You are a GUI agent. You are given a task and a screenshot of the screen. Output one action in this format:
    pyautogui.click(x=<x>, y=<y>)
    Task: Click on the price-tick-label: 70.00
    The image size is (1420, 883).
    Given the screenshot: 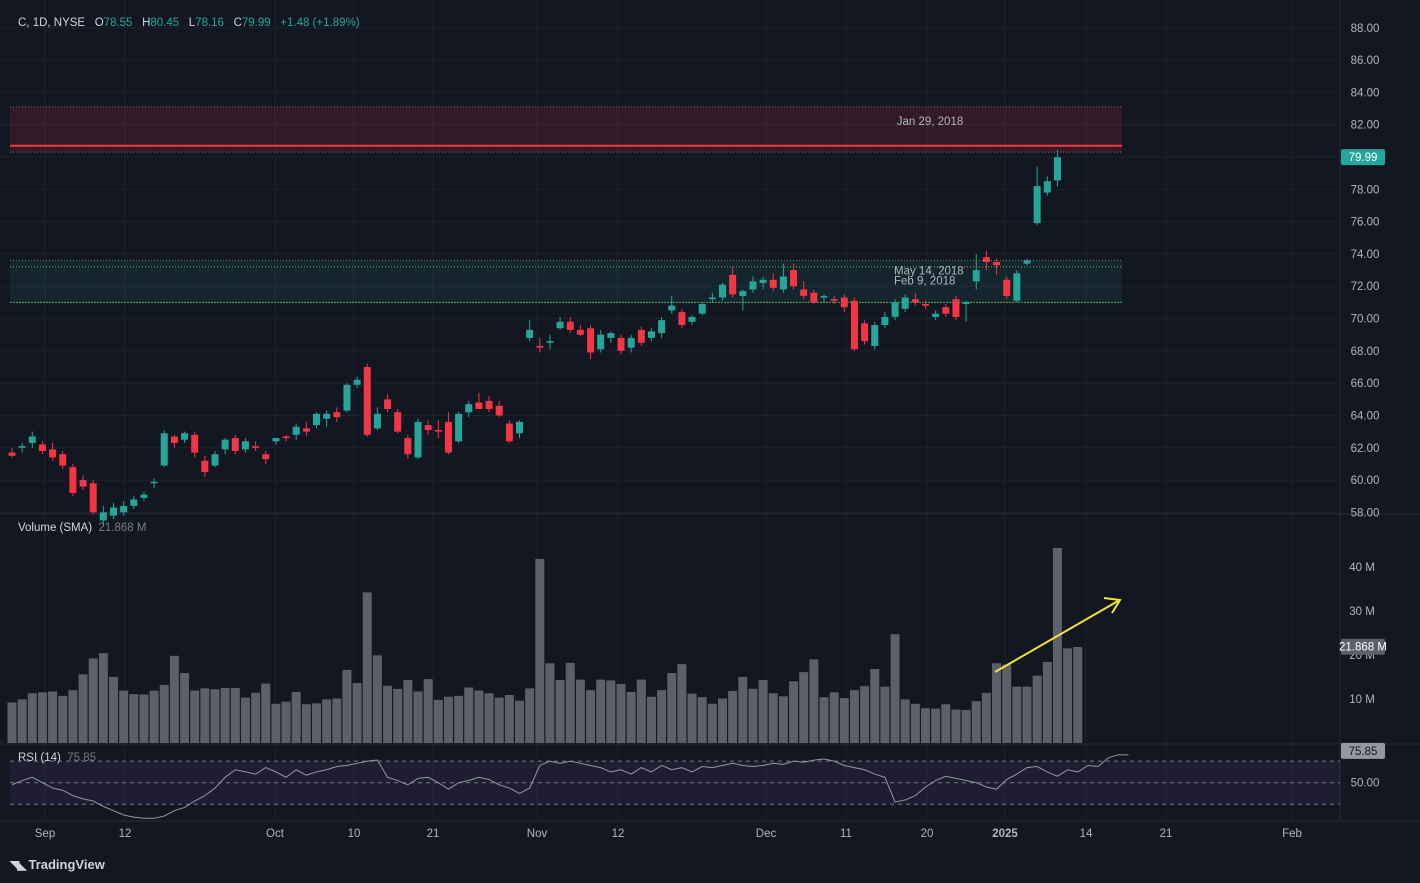 What is the action you would take?
    pyautogui.click(x=1365, y=320)
    